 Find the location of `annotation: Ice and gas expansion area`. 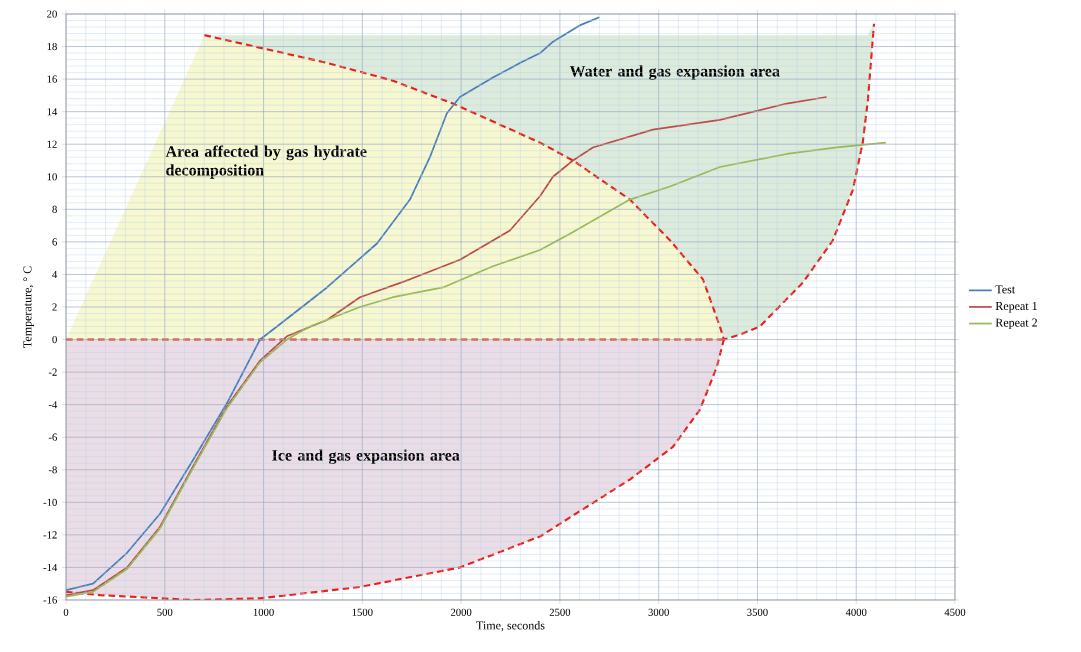

annotation: Ice and gas expansion area is located at coordinates (366, 457).